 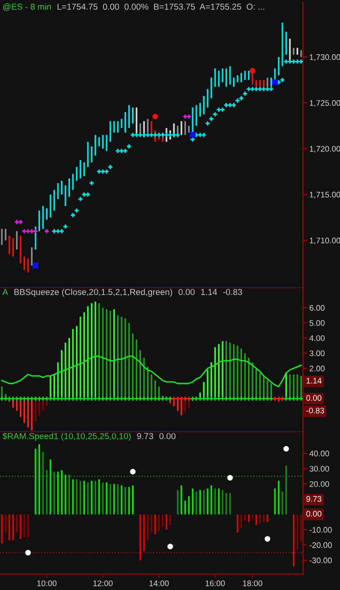 What do you see at coordinates (320, 469) in the screenshot?
I see `y-tick-label: 30.00` at bounding box center [320, 469].